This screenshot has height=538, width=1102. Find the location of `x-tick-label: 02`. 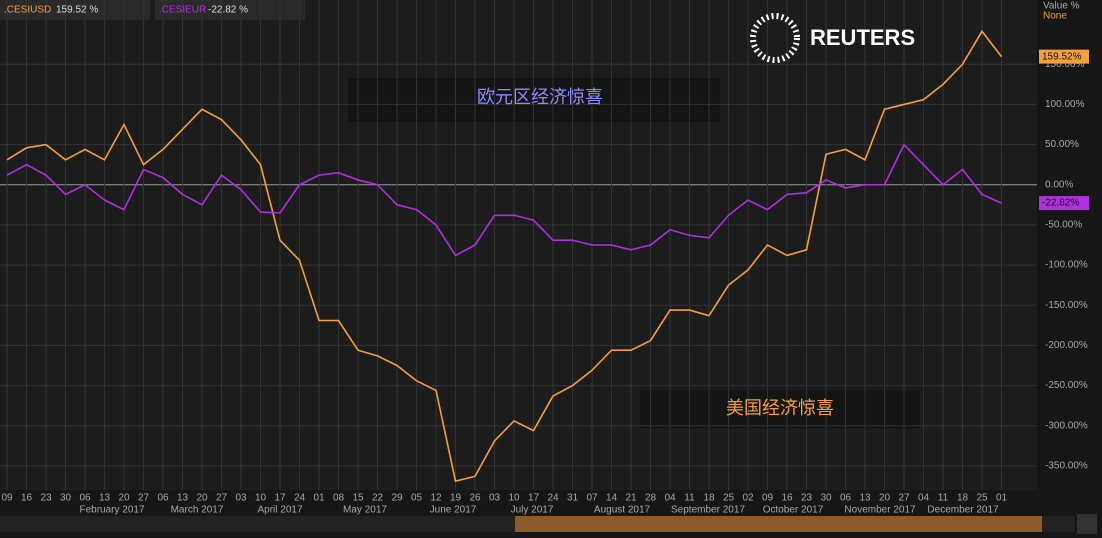

x-tick-label: 02 is located at coordinates (748, 498).